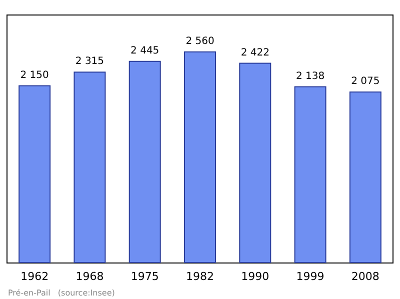  I want to click on x-tick-label: 1982, so click(200, 276).